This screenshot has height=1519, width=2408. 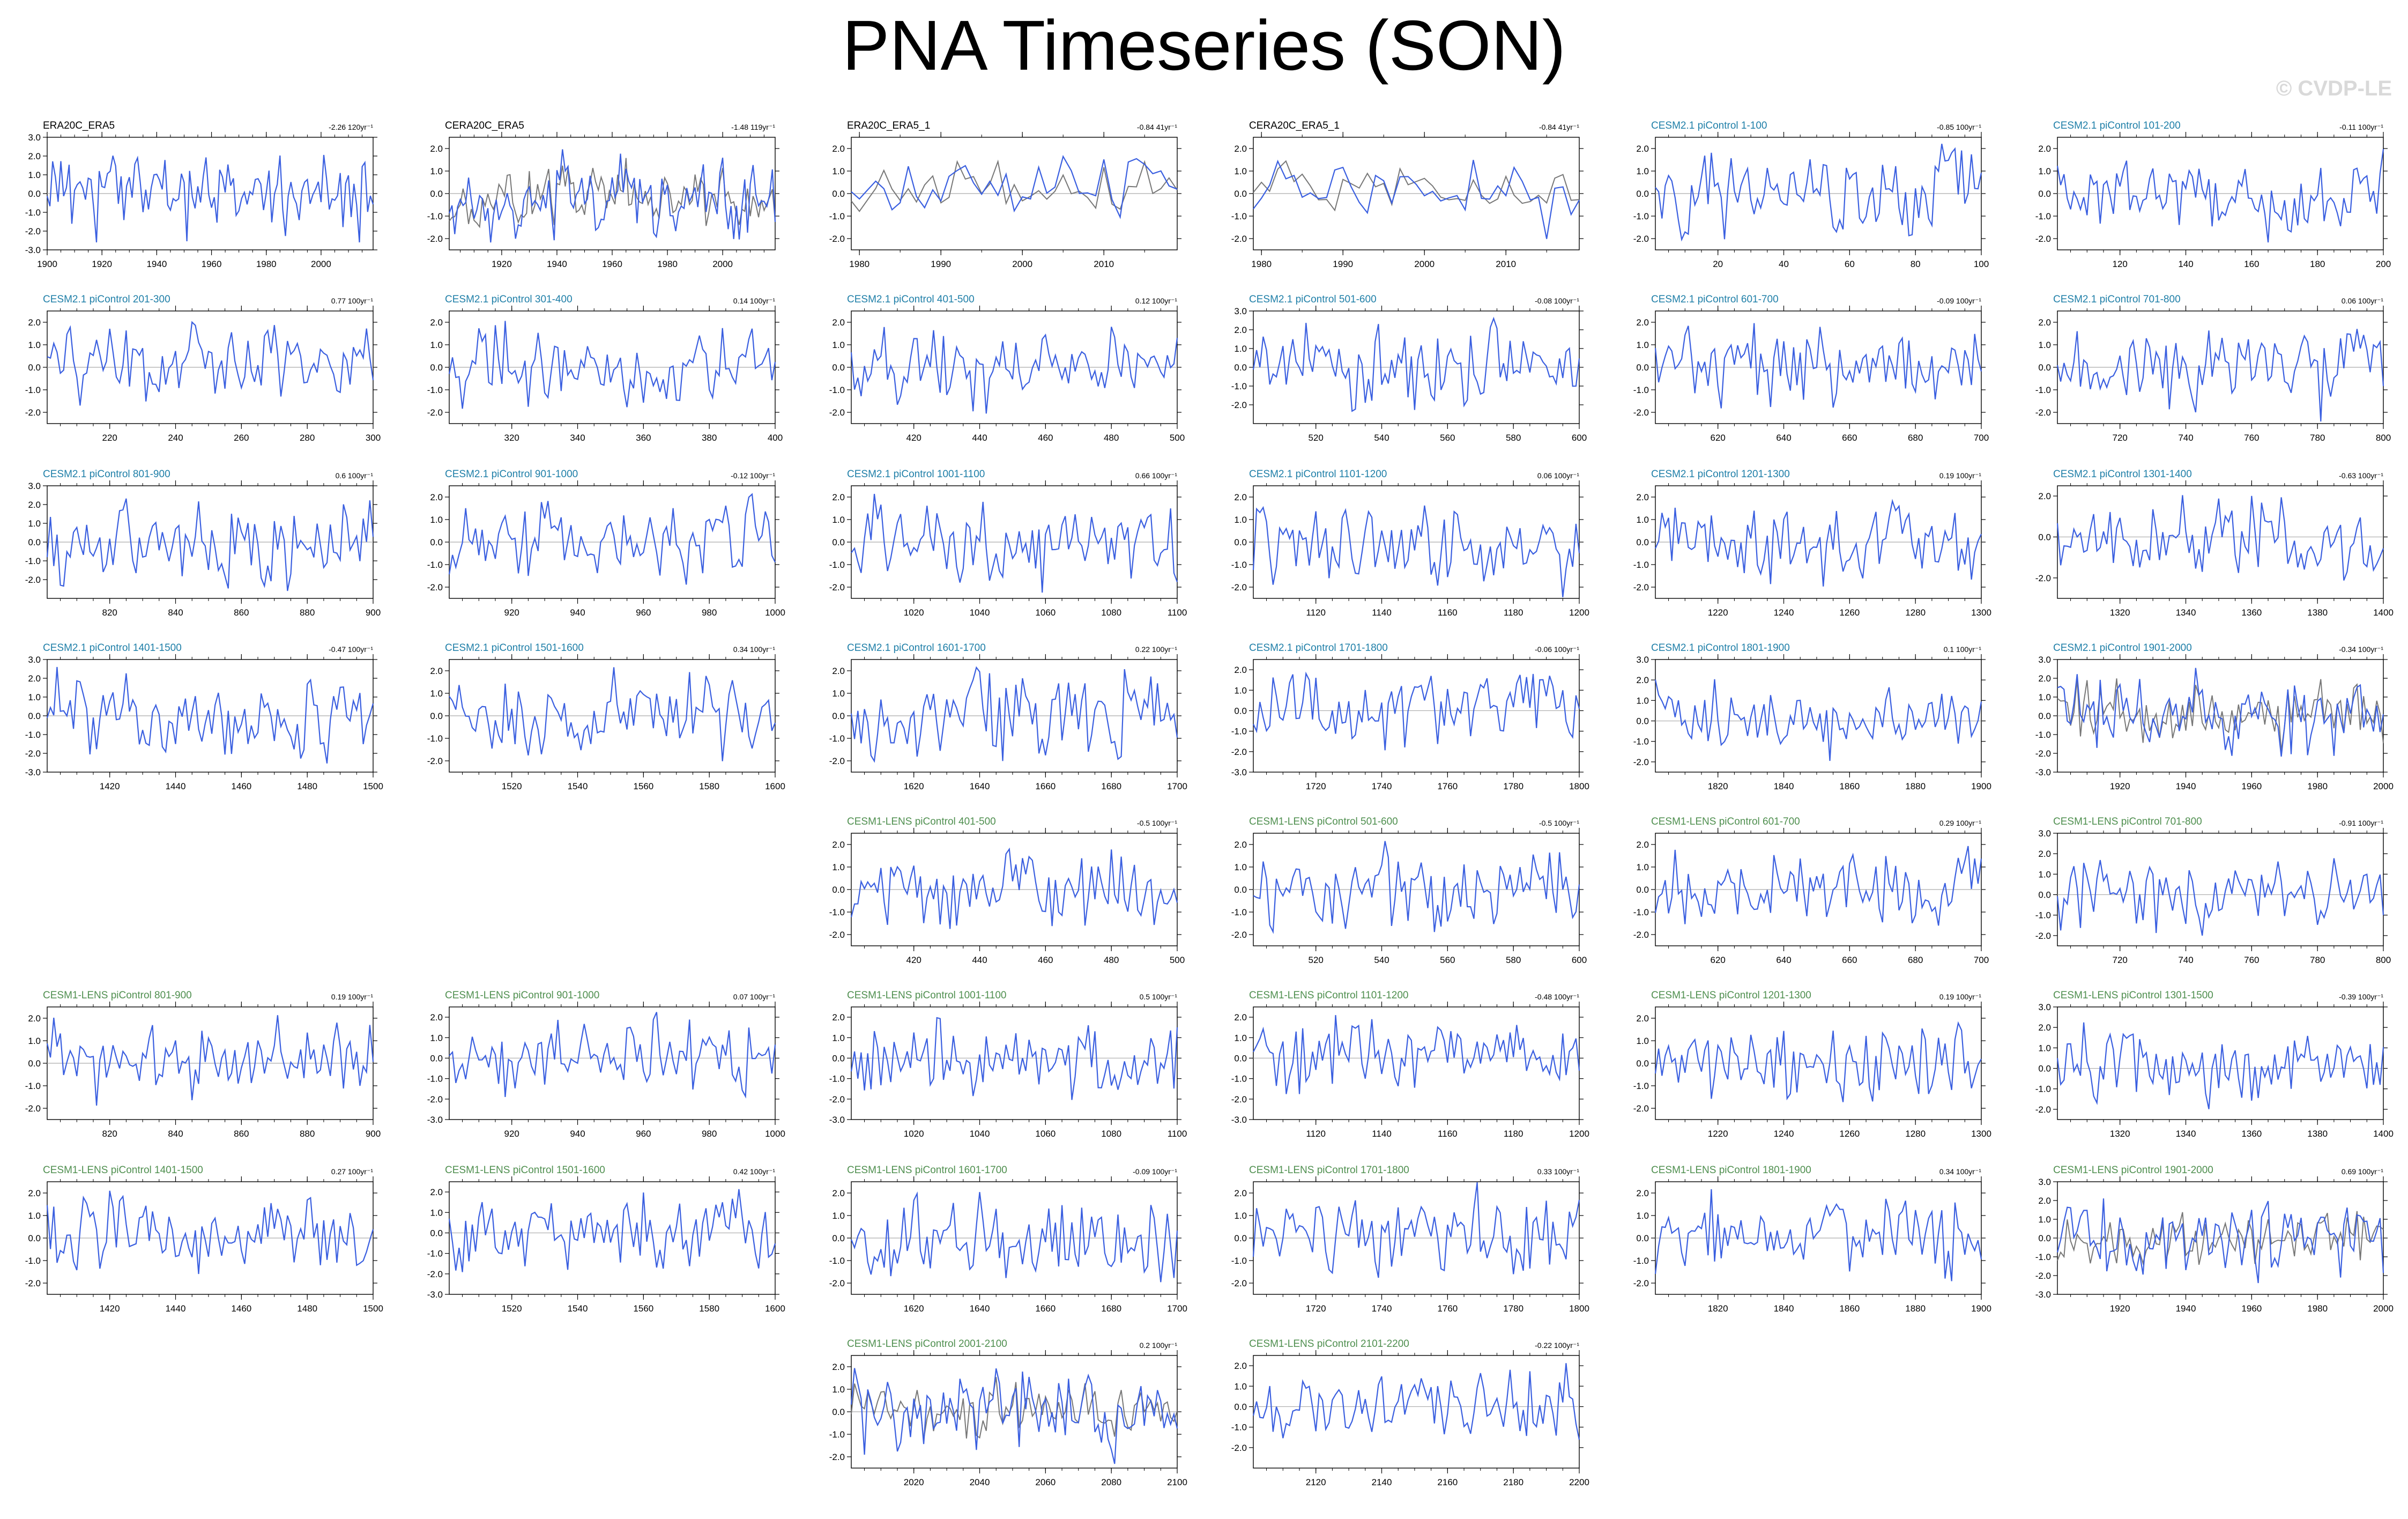 What do you see at coordinates (1448, 1134) in the screenshot?
I see `x-tick-label: 1160` at bounding box center [1448, 1134].